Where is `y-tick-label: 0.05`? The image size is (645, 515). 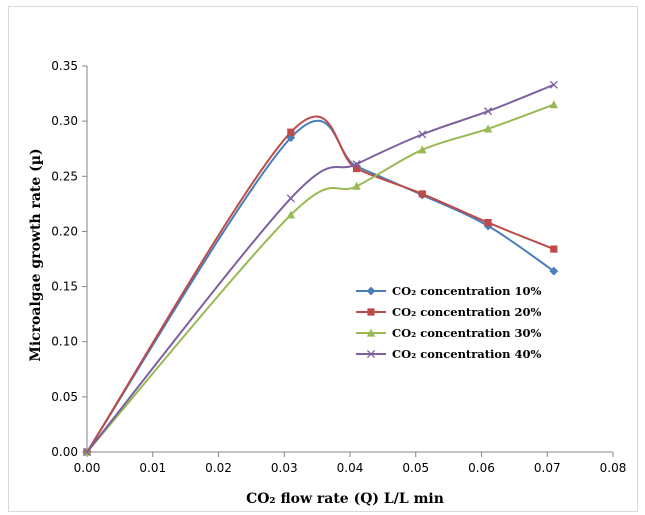 y-tick-label: 0.05 is located at coordinates (64, 397).